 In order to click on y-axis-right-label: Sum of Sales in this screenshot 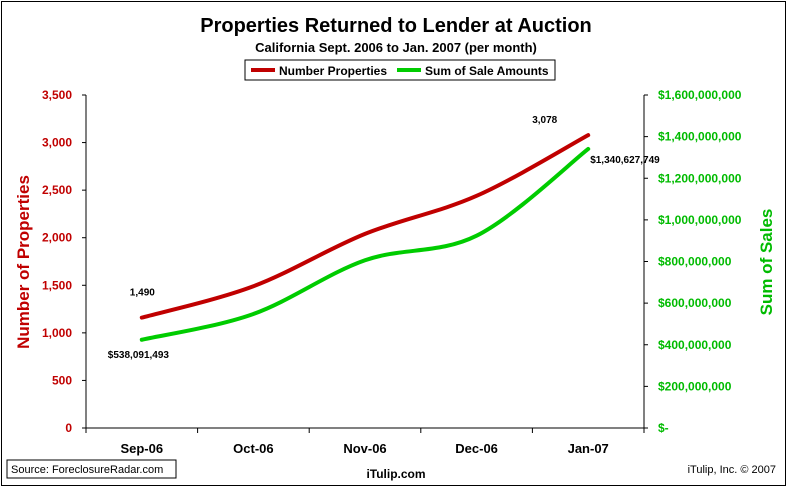, I will do `click(766, 262)`.